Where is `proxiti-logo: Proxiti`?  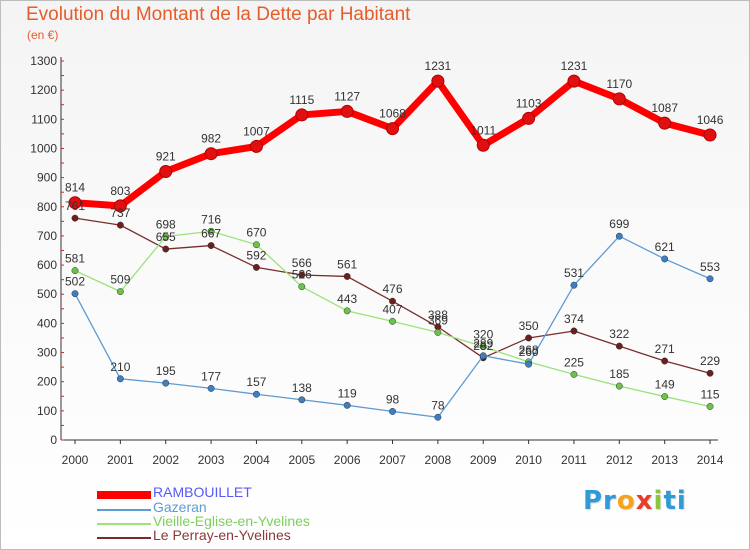
proxiti-logo: Proxiti is located at coordinates (635, 501).